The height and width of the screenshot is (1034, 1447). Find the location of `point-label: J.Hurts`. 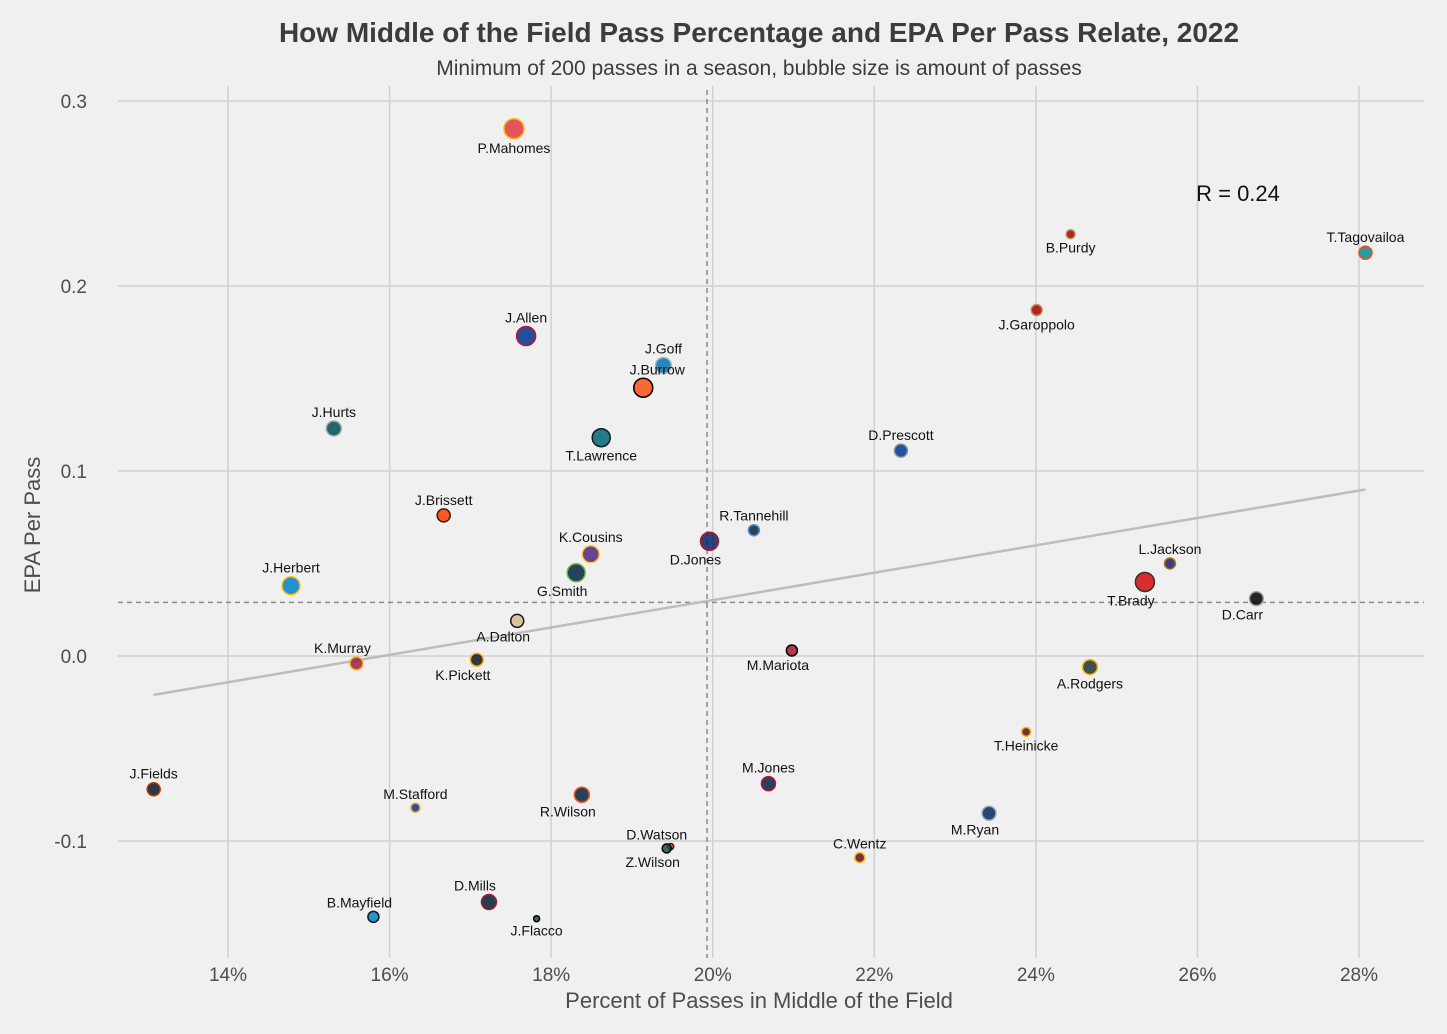

point-label: J.Hurts is located at coordinates (334, 412).